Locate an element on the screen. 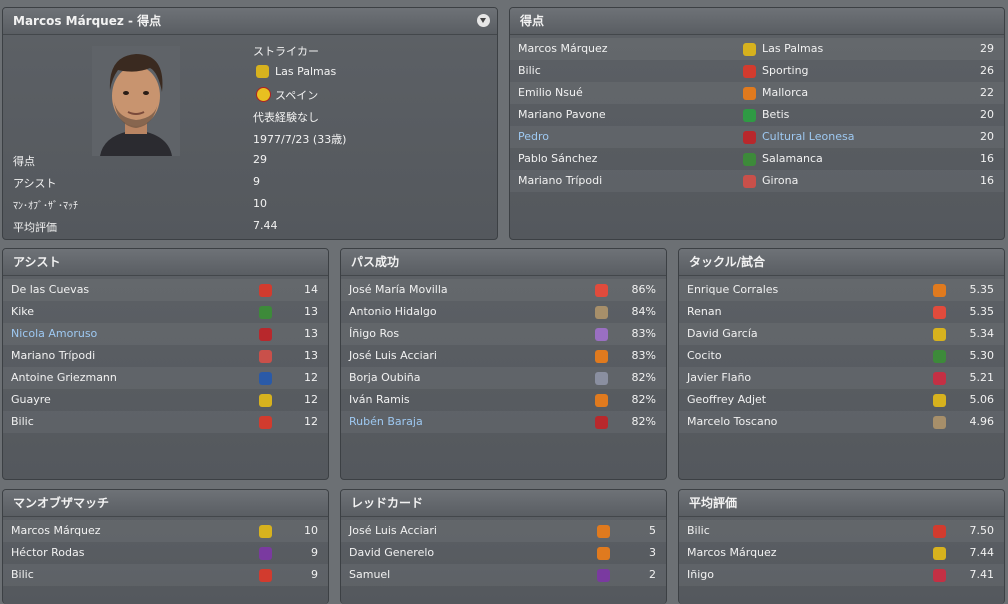 This screenshot has width=1008, height=604. club-name: Las Palmas is located at coordinates (793, 48).